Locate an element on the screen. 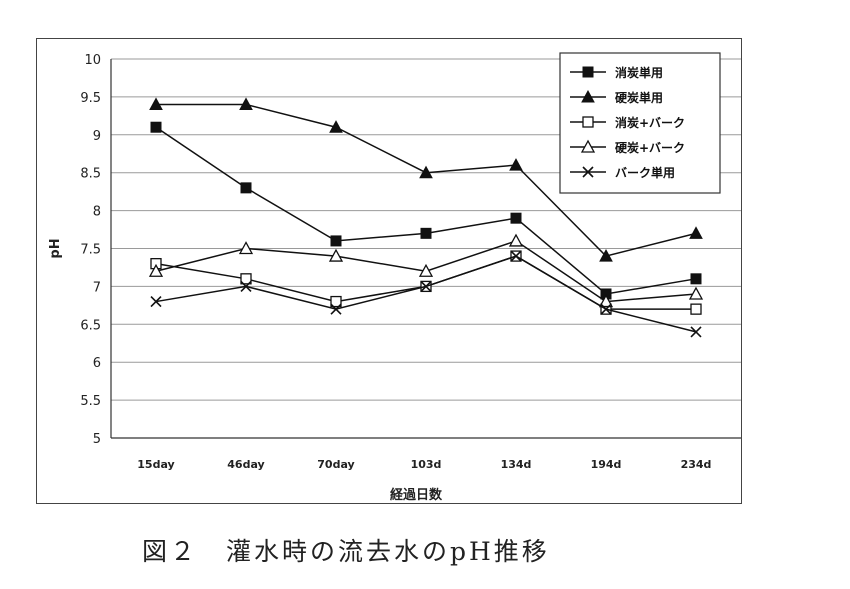  legend-label: 消炭単用 is located at coordinates (639, 72).